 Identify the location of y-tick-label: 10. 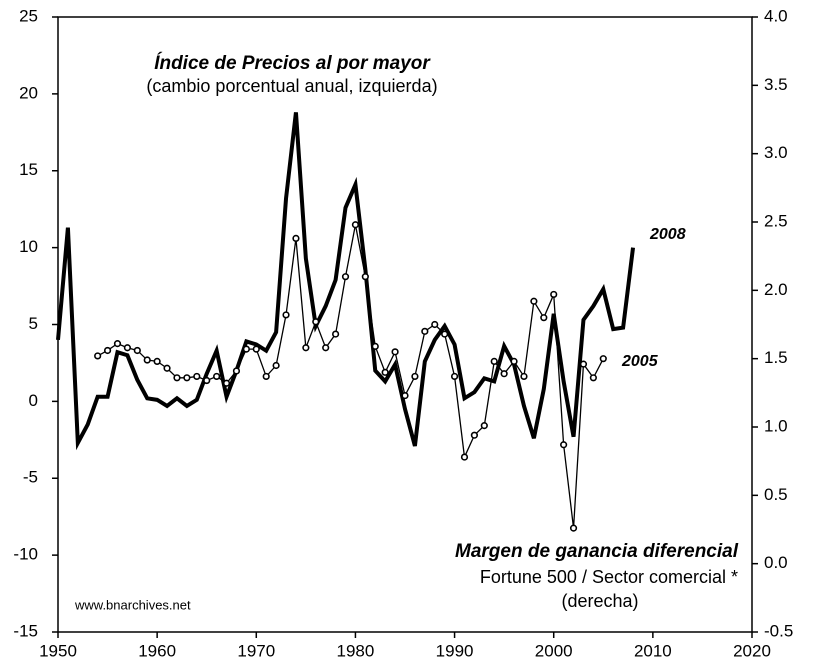
(28, 246).